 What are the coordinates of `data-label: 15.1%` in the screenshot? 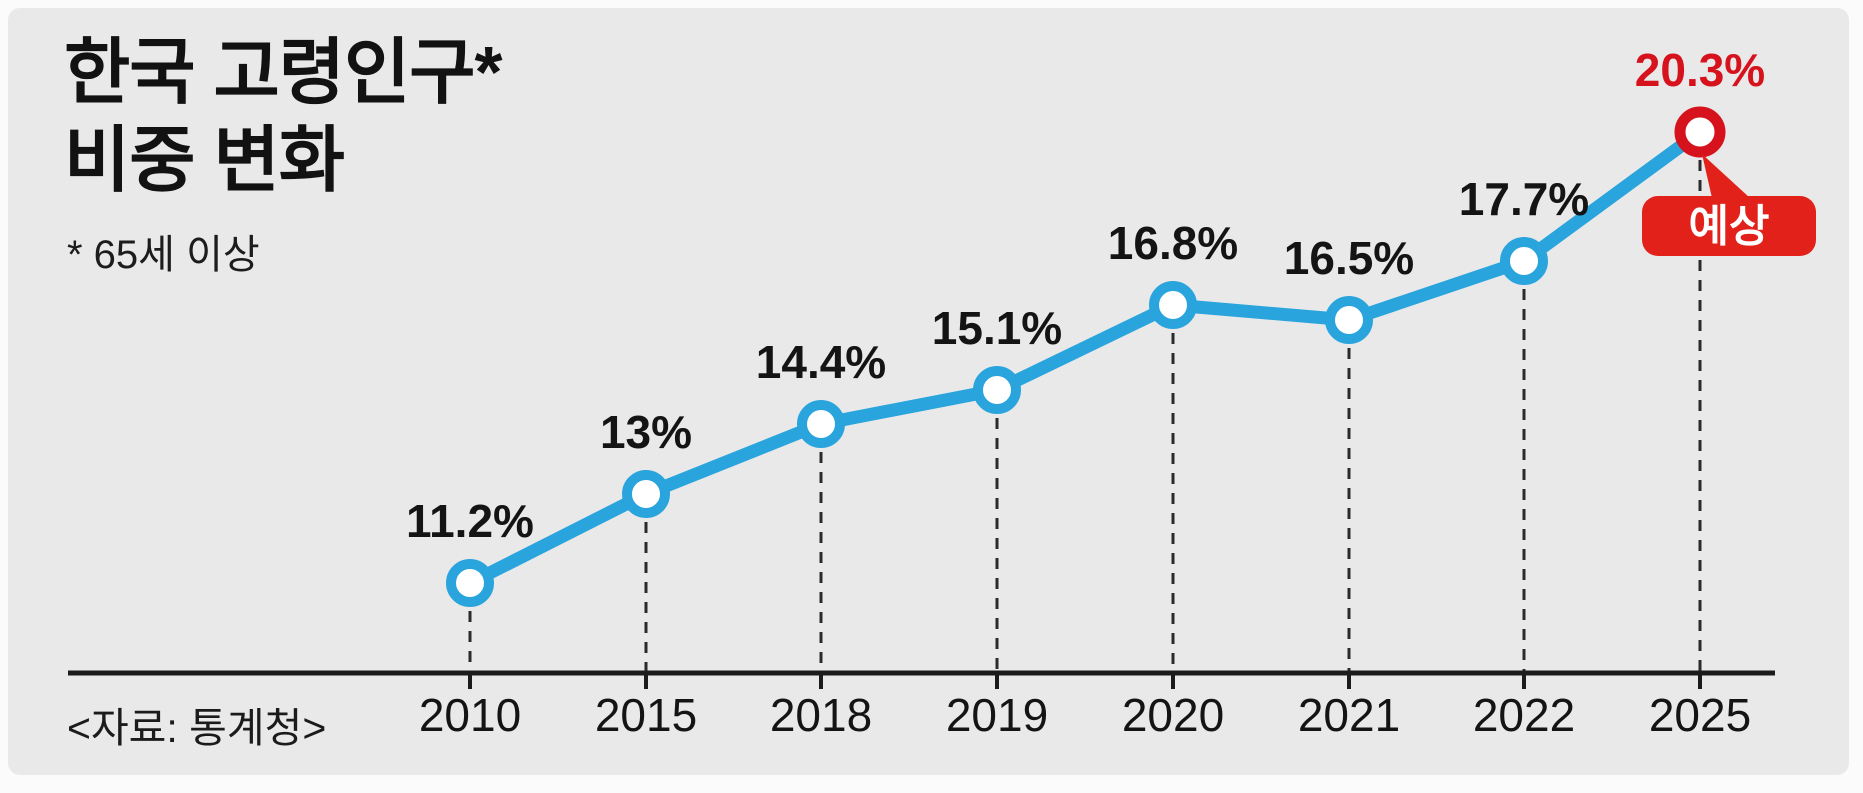 It's located at (997, 328).